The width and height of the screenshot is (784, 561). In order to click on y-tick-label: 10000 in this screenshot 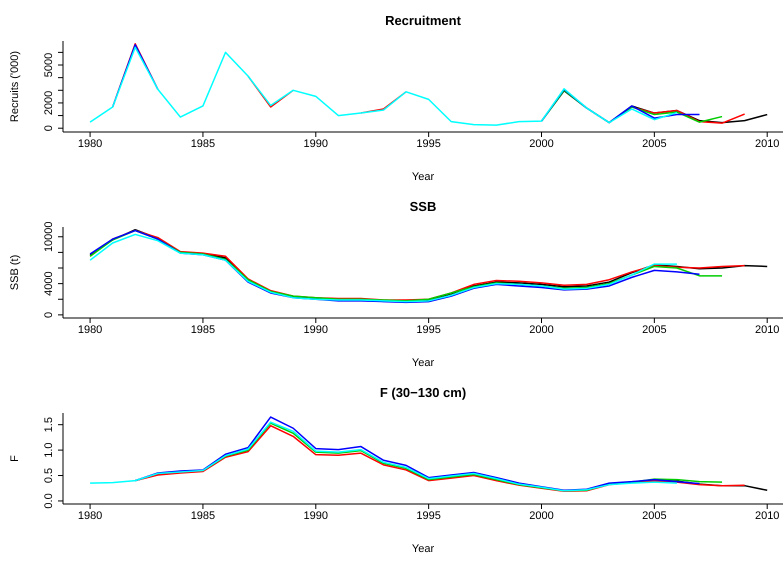, I will do `click(49, 236)`.